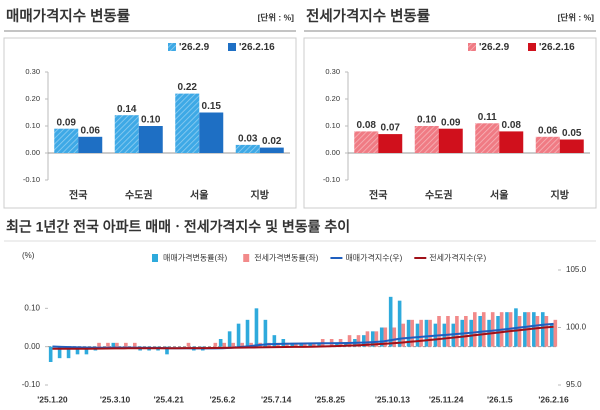 The width and height of the screenshot is (600, 410). I want to click on panel-title: 매매가격지수 변동률, so click(68, 16).